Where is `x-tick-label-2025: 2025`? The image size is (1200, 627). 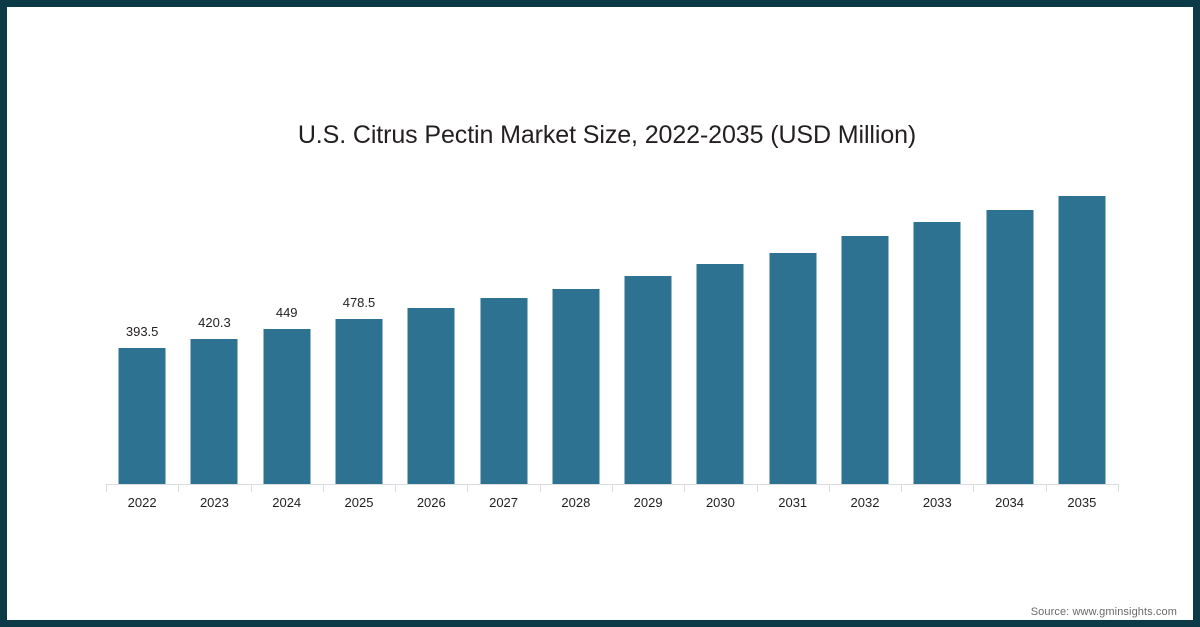
x-tick-label-2025: 2025 is located at coordinates (359, 502).